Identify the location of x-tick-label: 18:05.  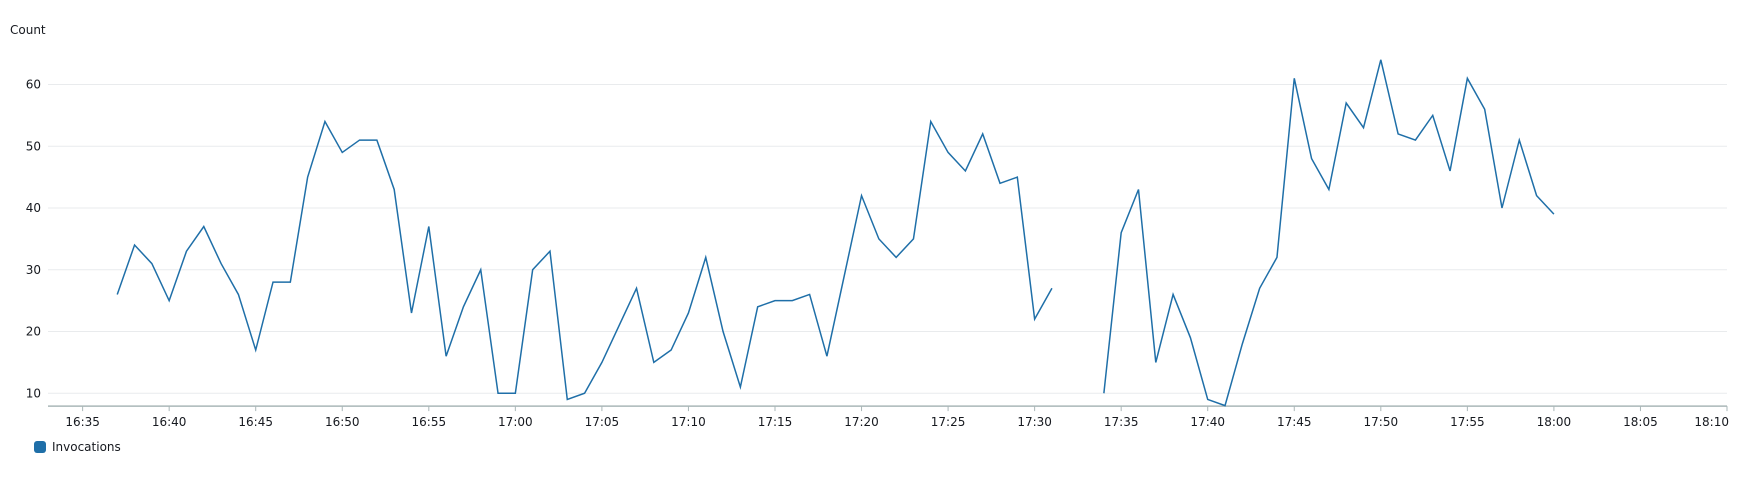
(1640, 422).